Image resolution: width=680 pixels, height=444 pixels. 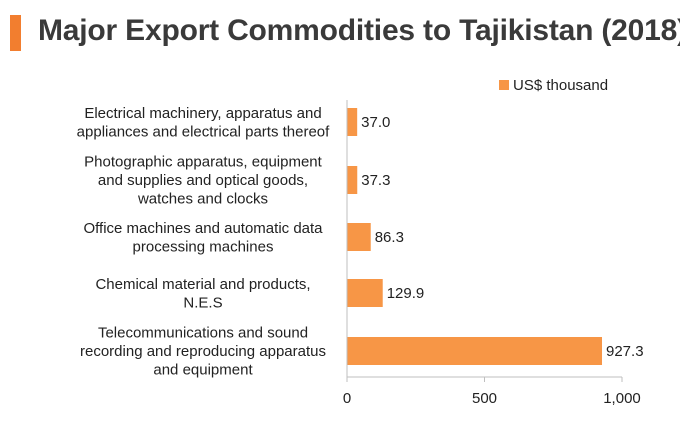 I want to click on title-accent-bar, so click(x=15, y=33).